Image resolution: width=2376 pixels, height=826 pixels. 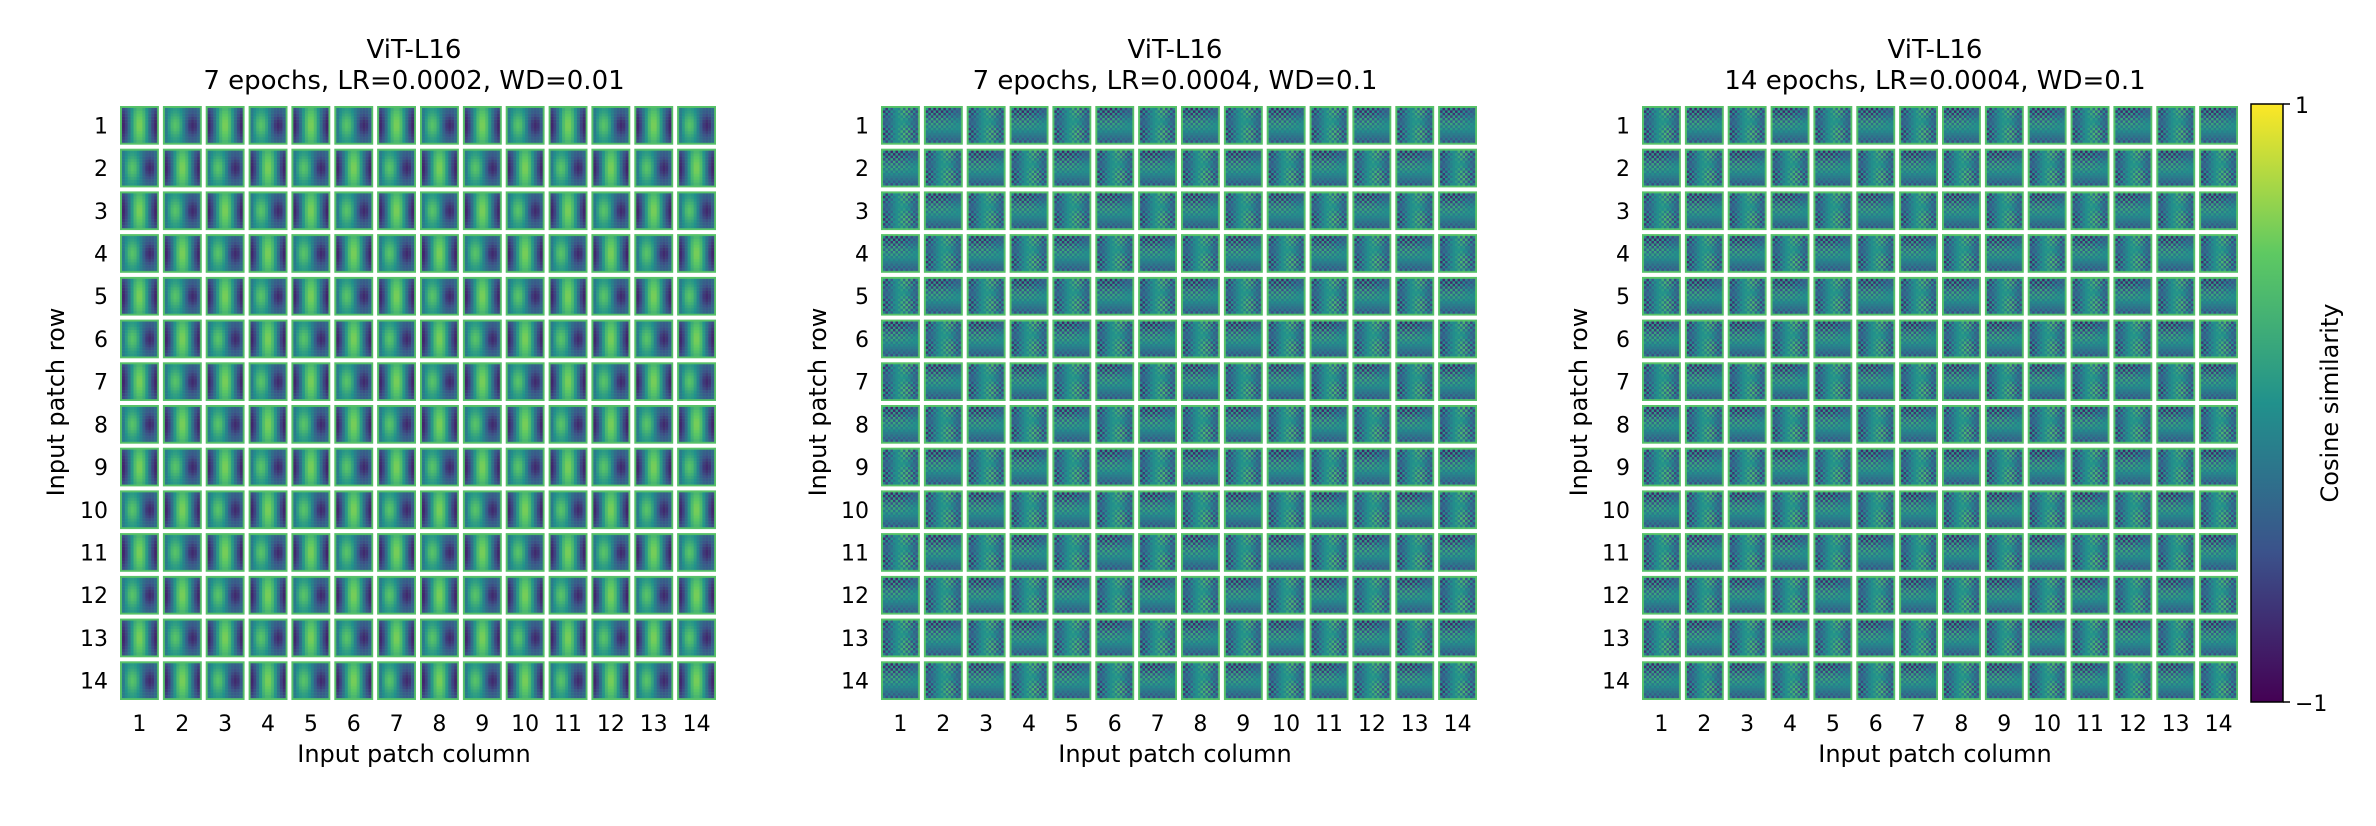 What do you see at coordinates (2004, 724) in the screenshot?
I see `col-tick-label: 9` at bounding box center [2004, 724].